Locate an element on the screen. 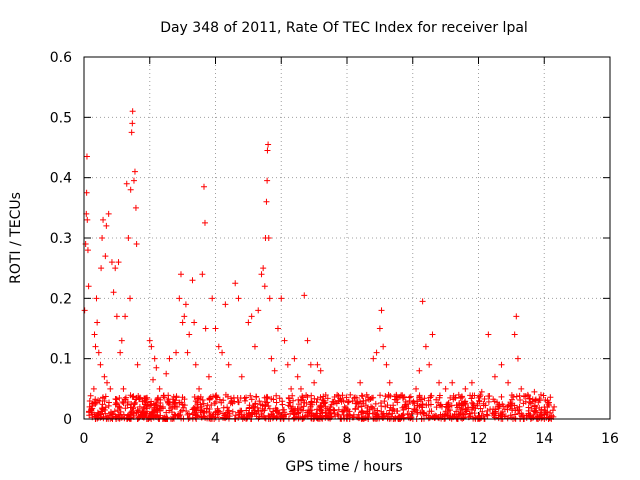 The width and height of the screenshot is (640, 480). x-axis-label: GPS time / hours is located at coordinates (343, 467).